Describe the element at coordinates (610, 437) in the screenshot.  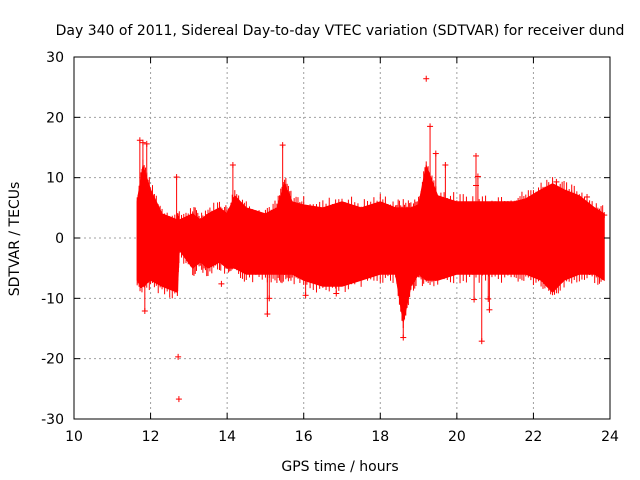
I see `x-tick-label: 24` at that location.